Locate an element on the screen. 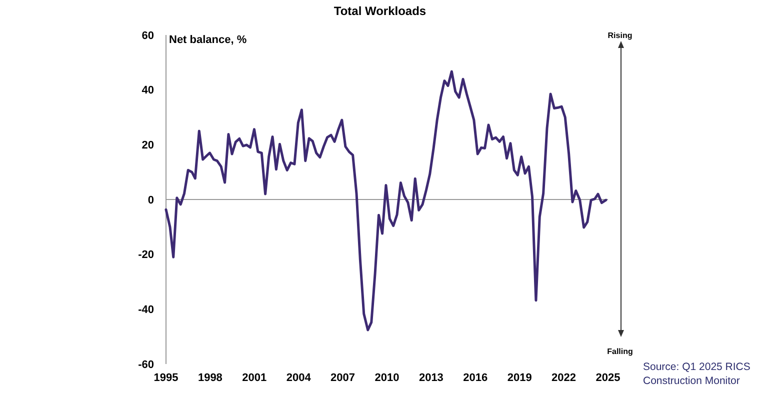 The width and height of the screenshot is (764, 400). annotation: Rising is located at coordinates (620, 35).